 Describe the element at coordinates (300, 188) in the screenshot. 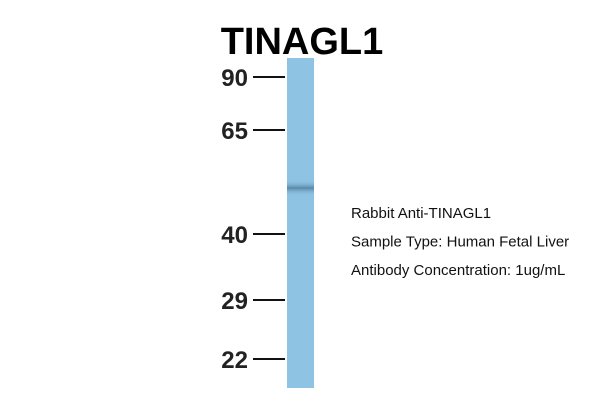

I see `band` at that location.